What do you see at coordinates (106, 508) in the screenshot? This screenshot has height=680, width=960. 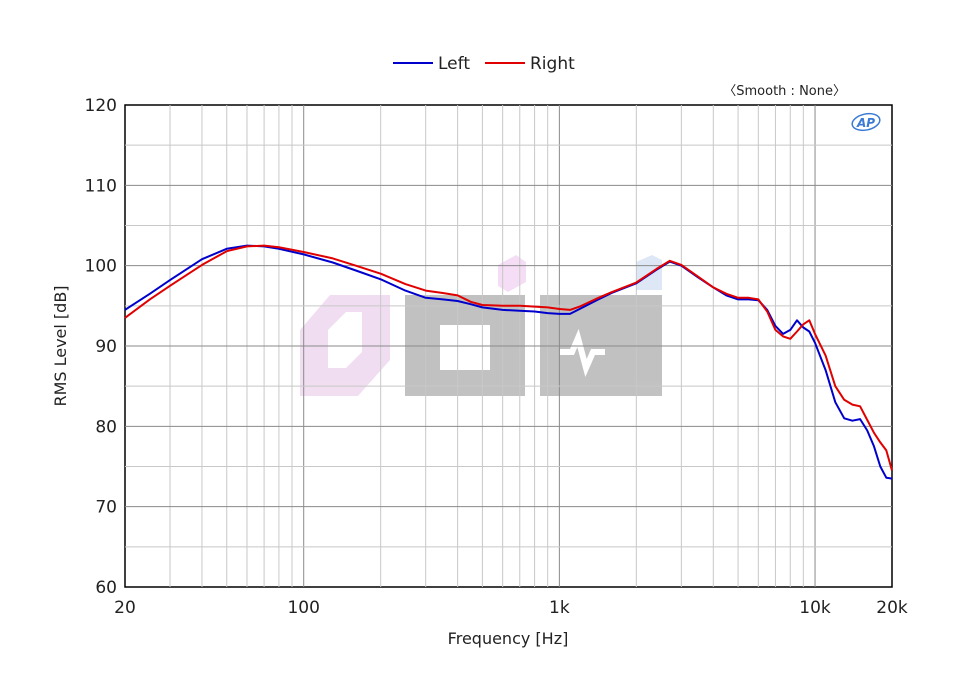 I see `y-tick-label: 70` at bounding box center [106, 508].